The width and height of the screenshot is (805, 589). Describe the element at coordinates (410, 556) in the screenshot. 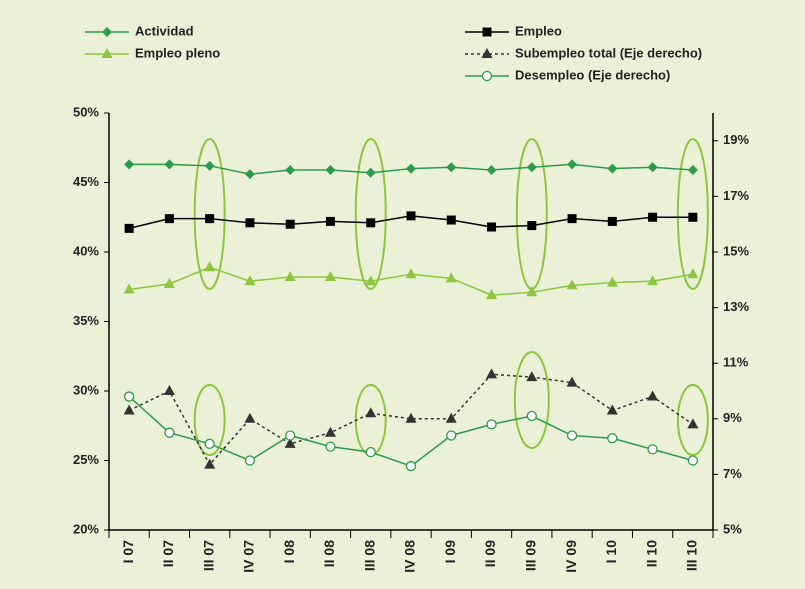

I see `x-tick-label: IV 08` at that location.